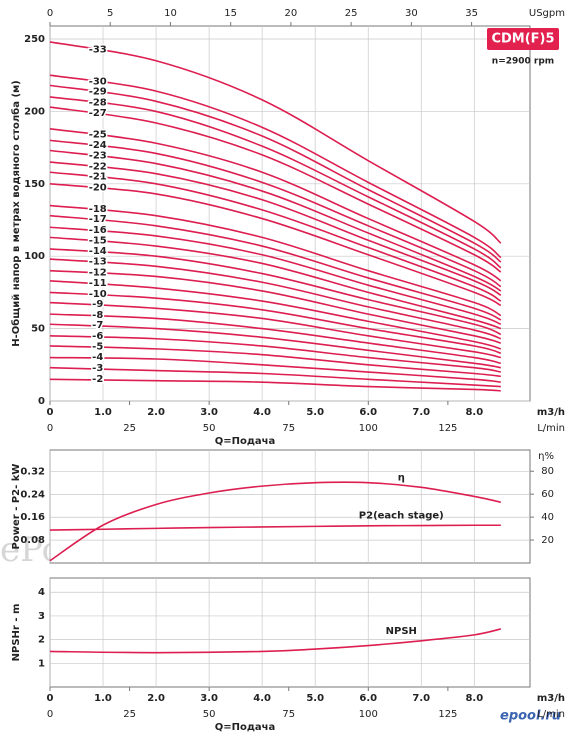 This screenshot has height=744, width=567. I want to click on y2-tick-label: 40, so click(547, 517).